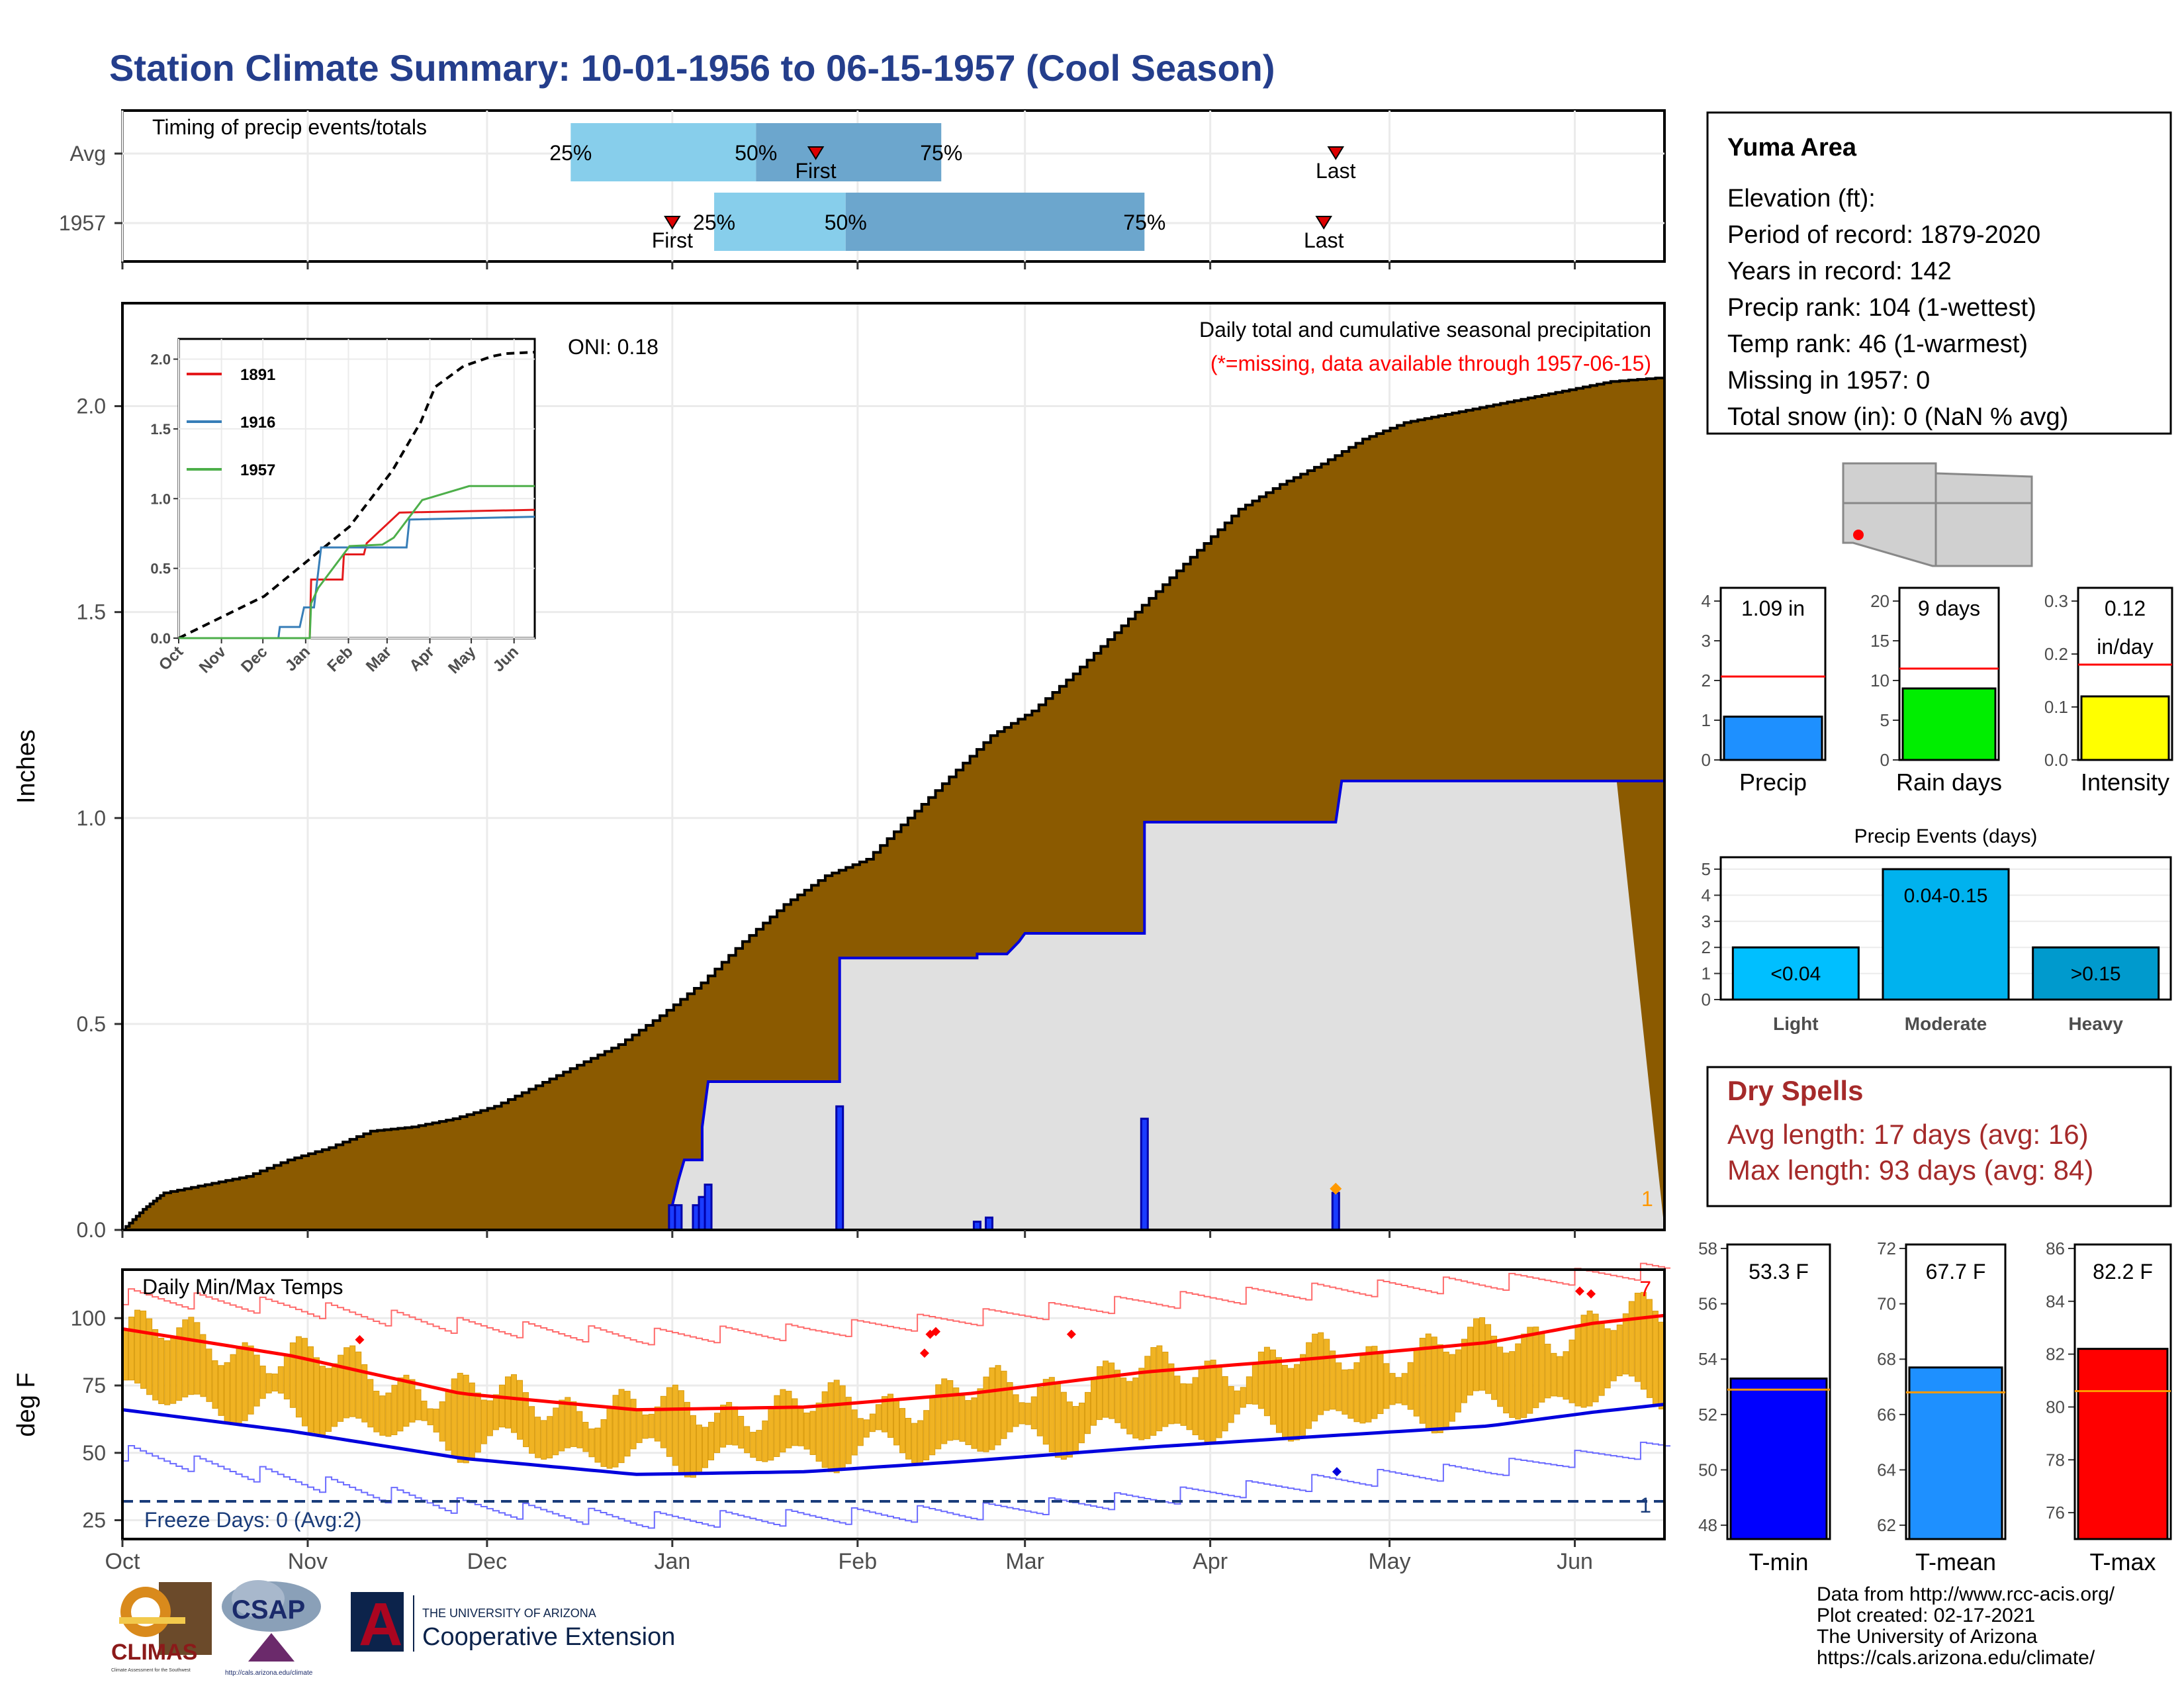 The width and height of the screenshot is (2184, 1688). Describe the element at coordinates (1885, 760) in the screenshot. I see `totals-ytick-label: 0` at that location.